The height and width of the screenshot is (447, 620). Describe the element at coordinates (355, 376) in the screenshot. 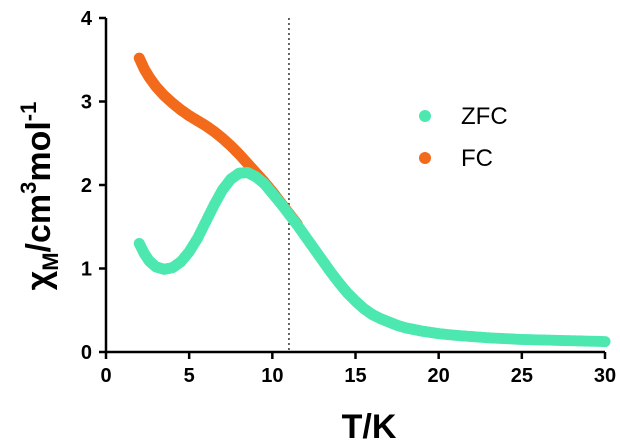

I see `x-tick-label: 15` at that location.